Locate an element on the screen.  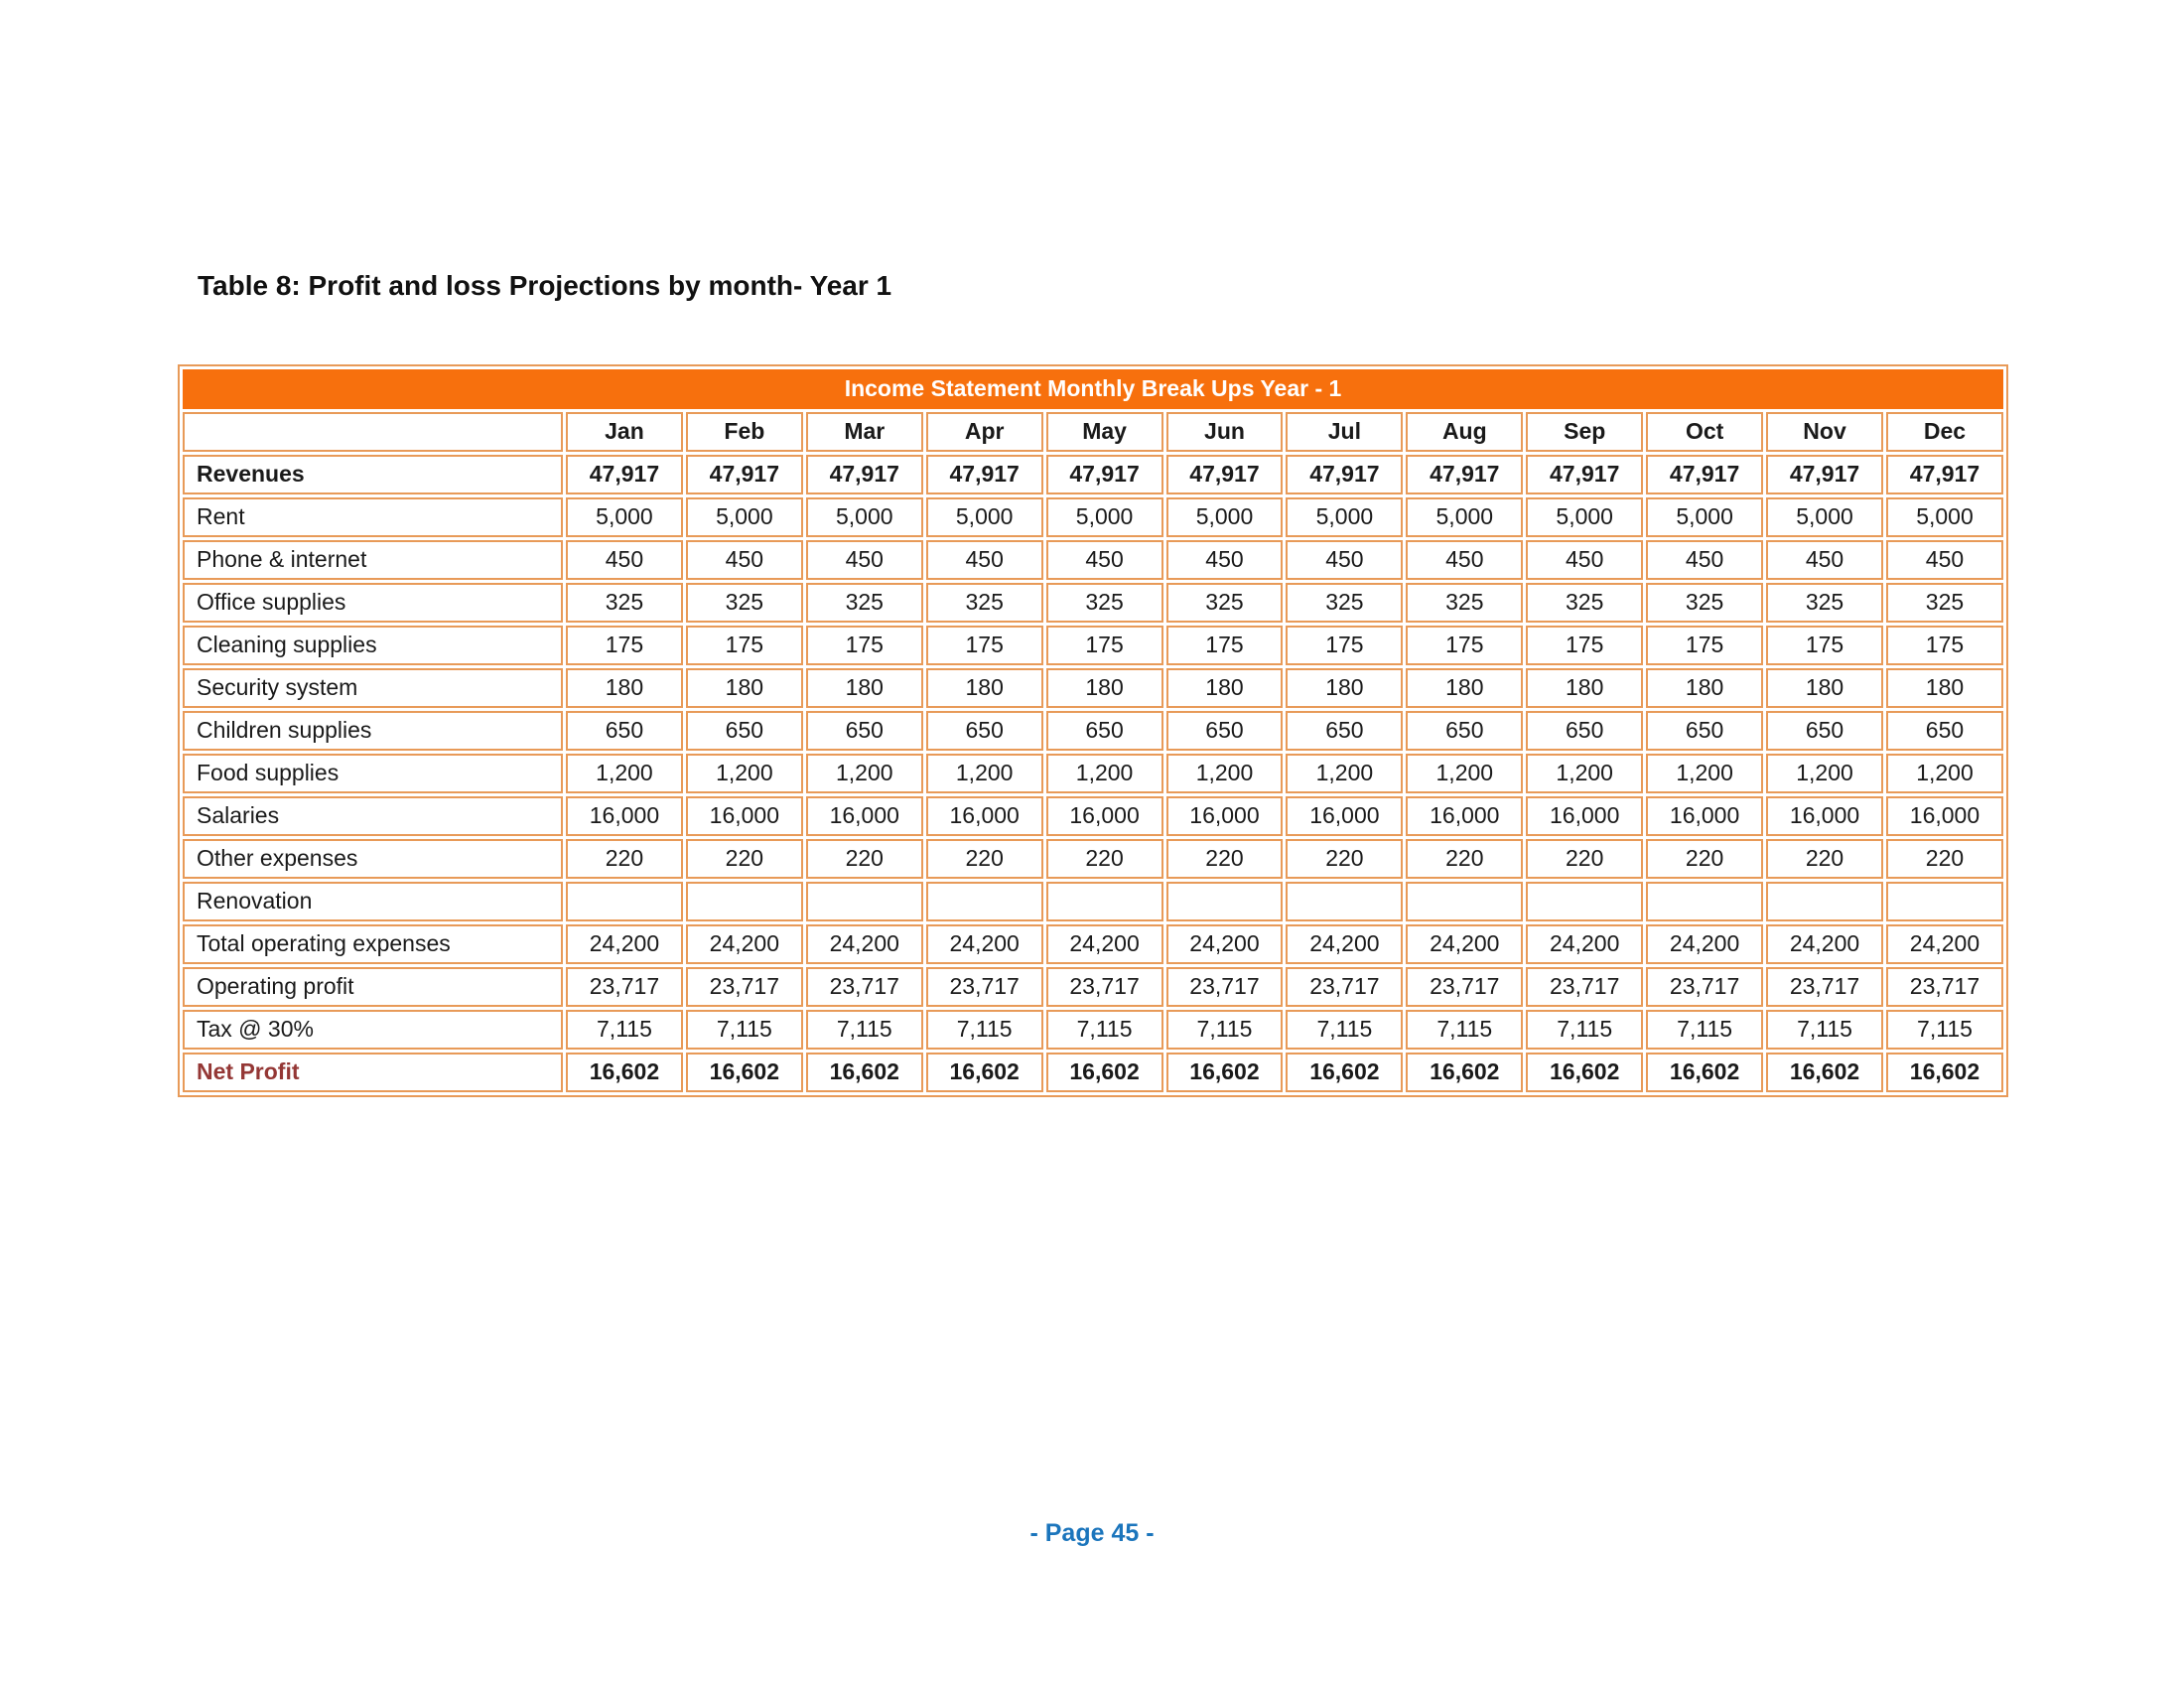
month-header-apr: Apr is located at coordinates (984, 432).